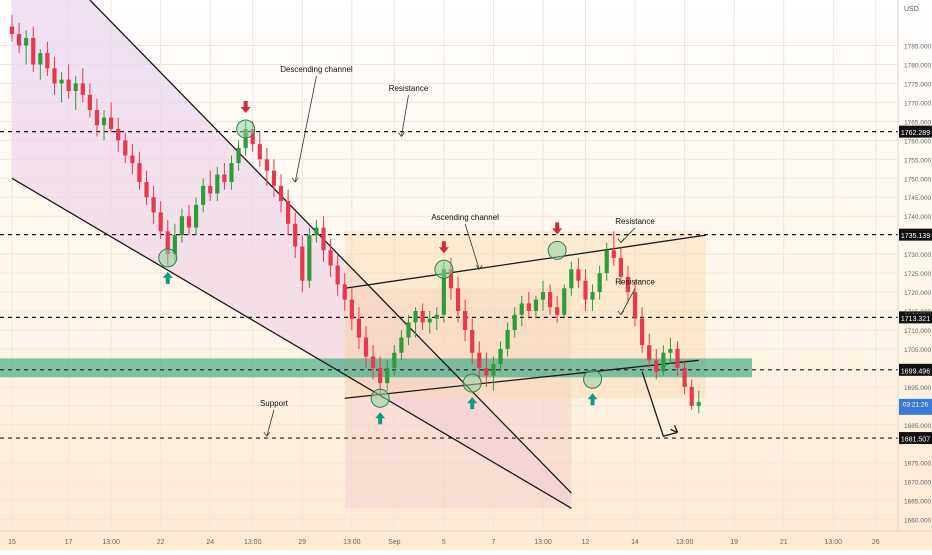 This screenshot has height=555, width=932. What do you see at coordinates (316, 69) in the screenshot?
I see `annotation-label: Descending channel` at bounding box center [316, 69].